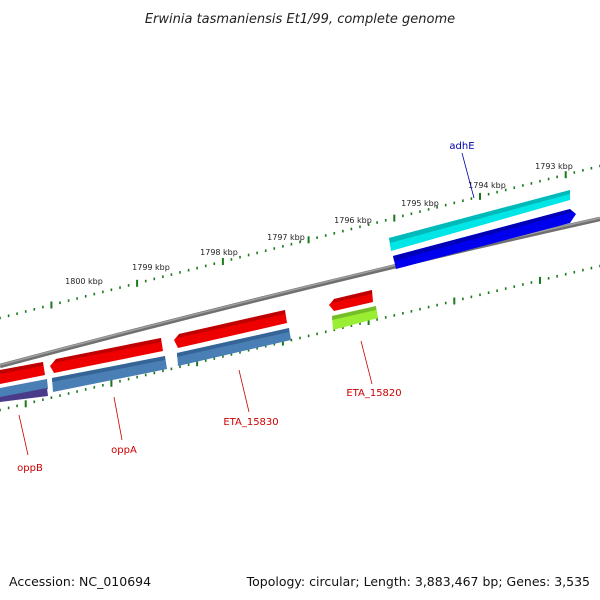 This screenshot has width=600, height=600. Describe the element at coordinates (461, 146) in the screenshot. I see `gene-label-adhe: adhE` at that location.